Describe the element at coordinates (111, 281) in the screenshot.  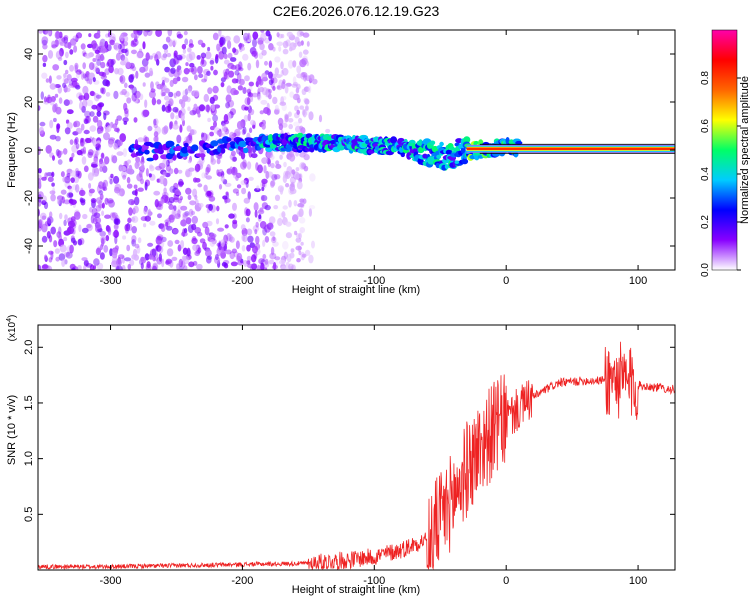
I see `x-tick-label: -300` at that location.